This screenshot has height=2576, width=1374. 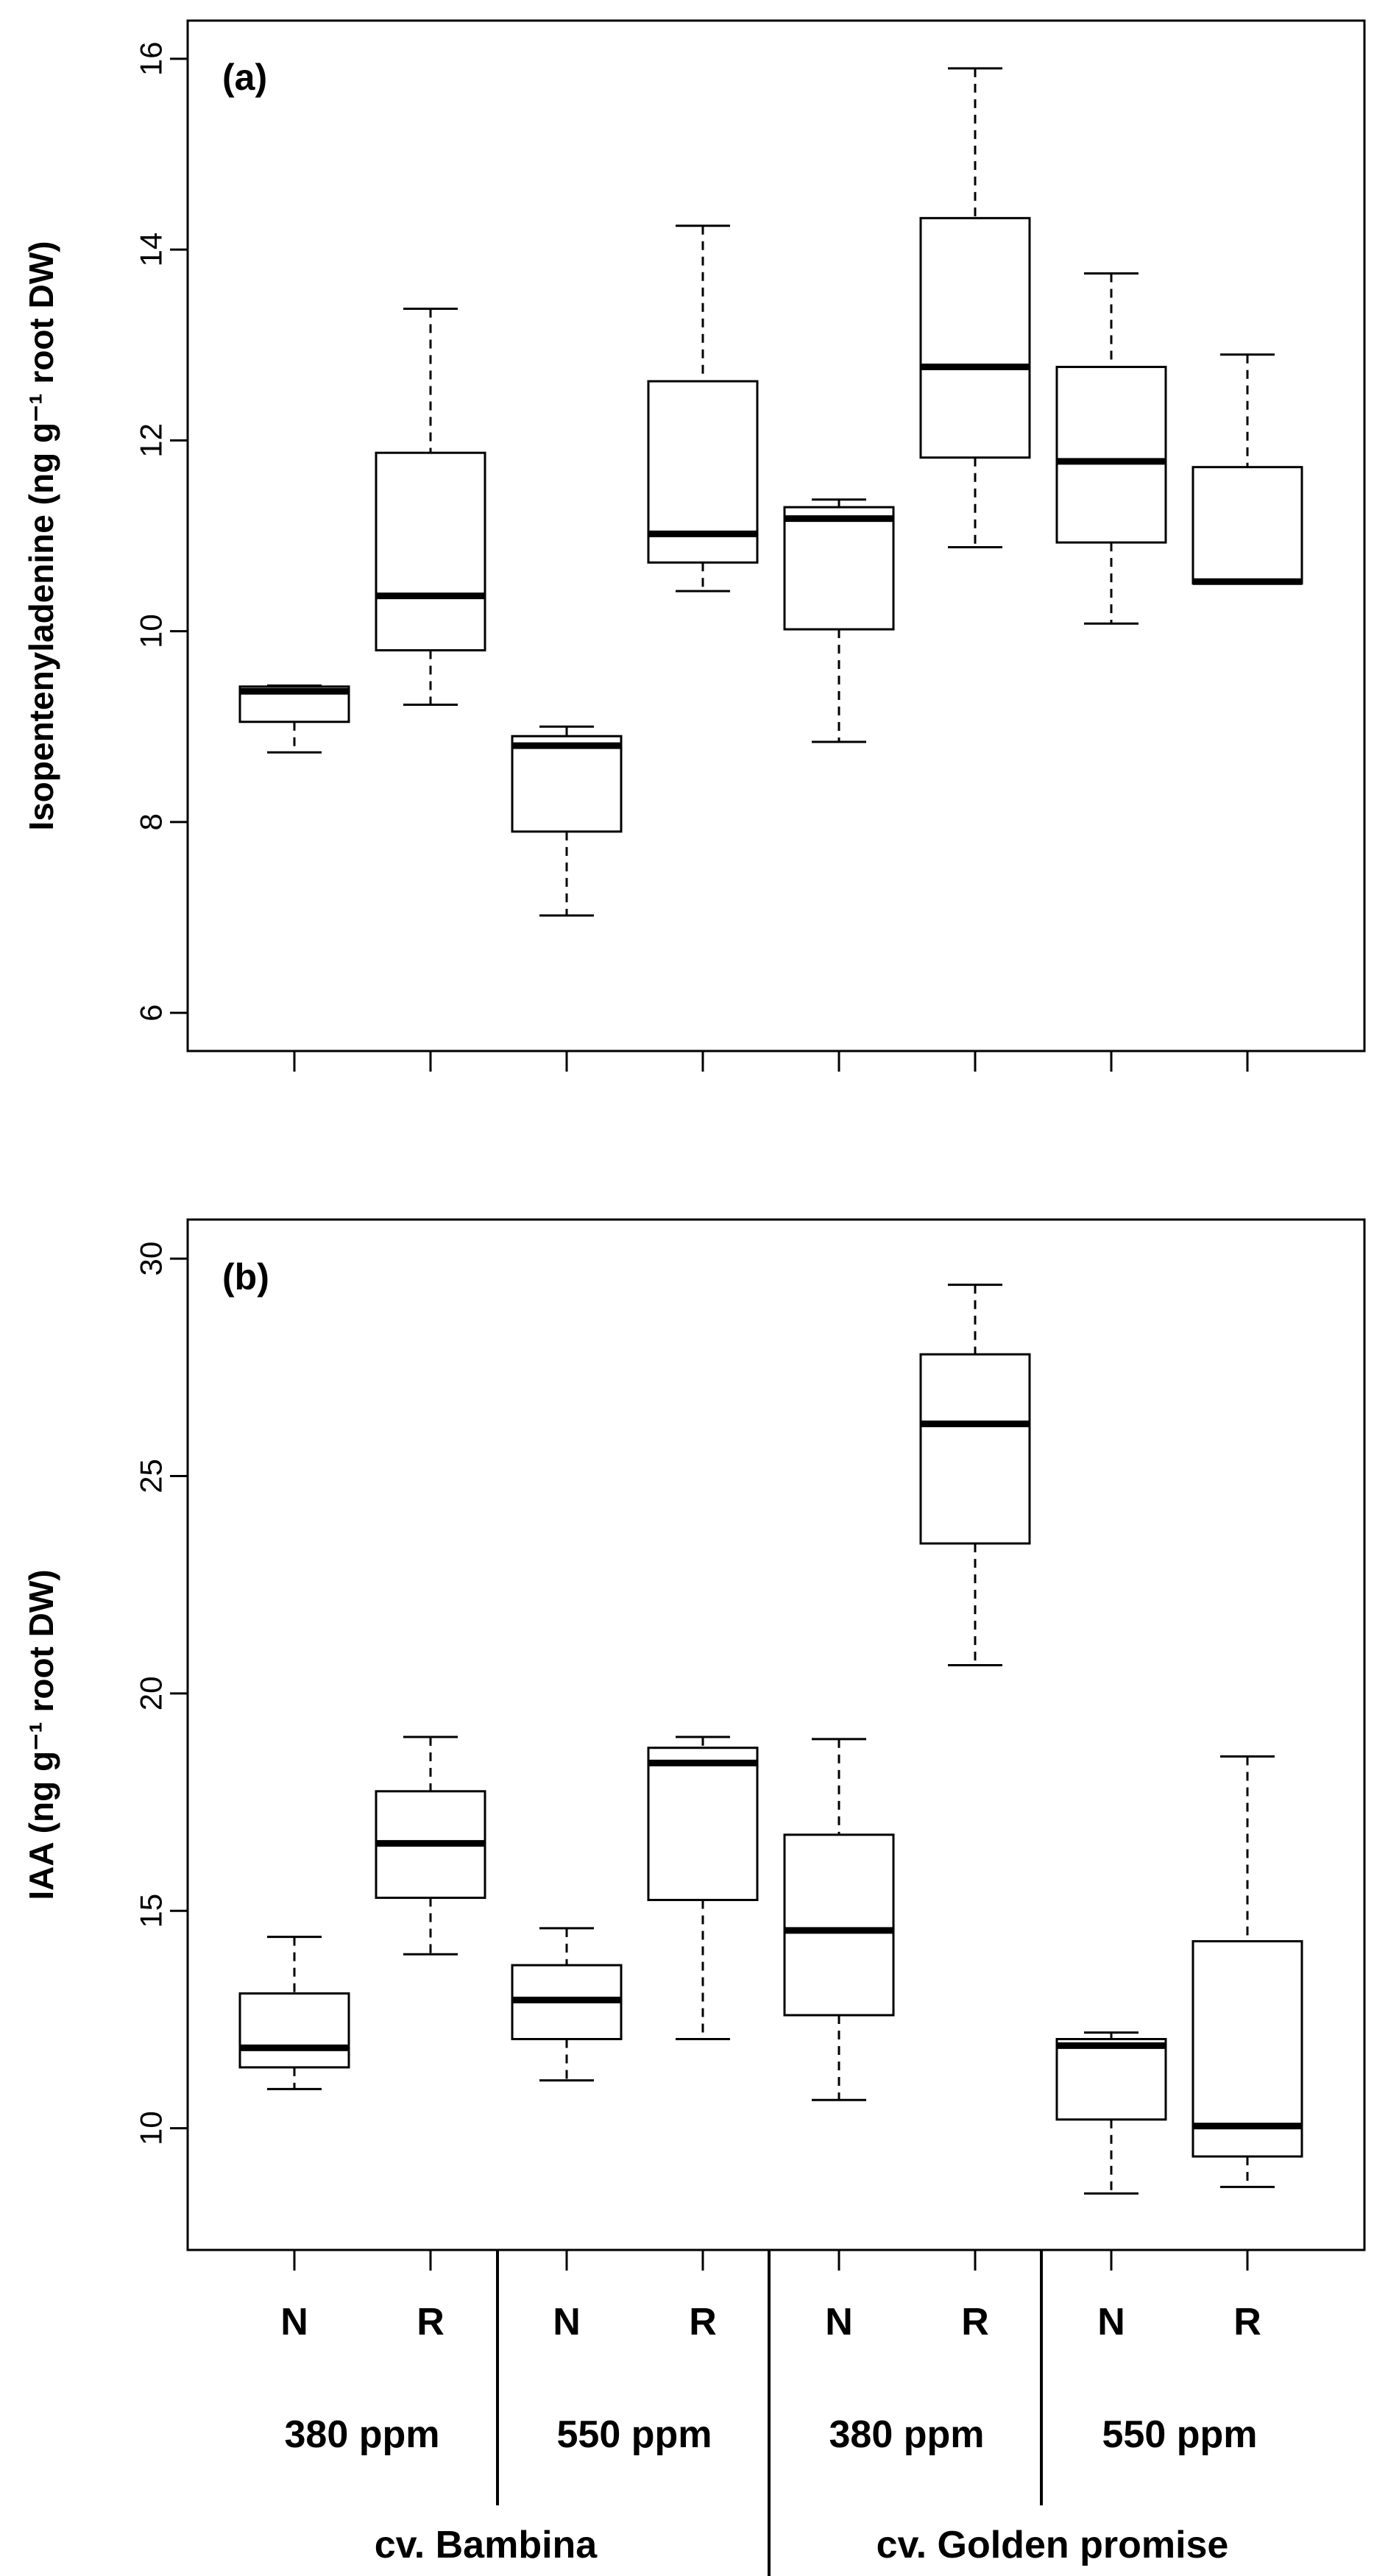 What do you see at coordinates (151, 821) in the screenshot?
I see `y-tick-label-1: 8` at bounding box center [151, 821].